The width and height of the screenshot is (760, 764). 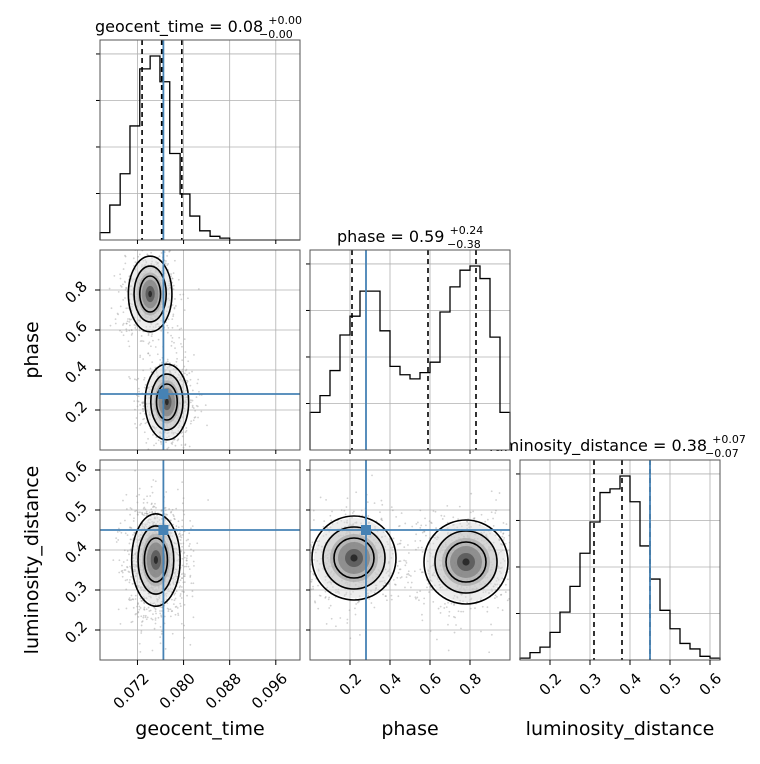 I want to click on xlabel-phase: phase, so click(x=409, y=729).